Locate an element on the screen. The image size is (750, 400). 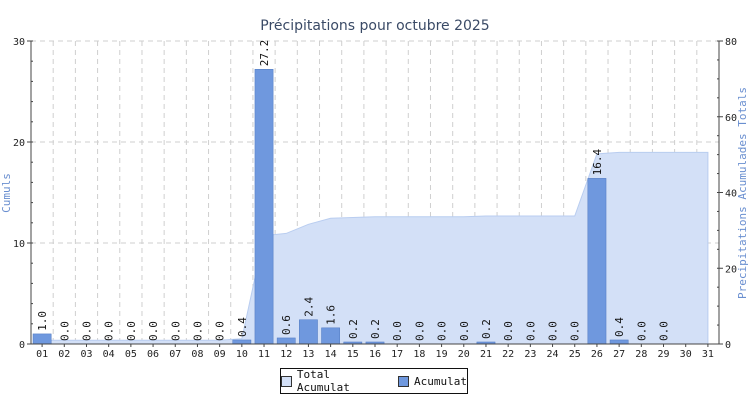
data-label-day-20: 0.0 is located at coordinates (464, 331).